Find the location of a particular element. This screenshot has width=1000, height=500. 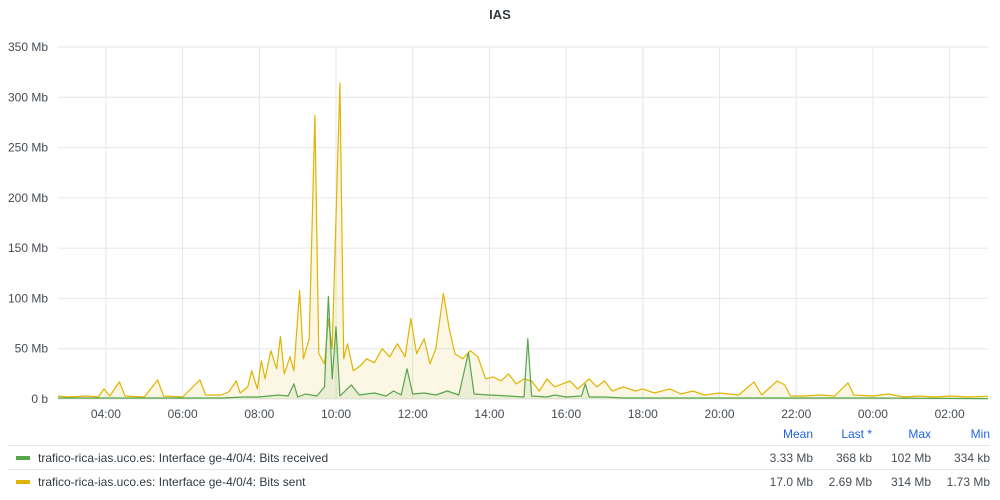

y-tick-label: 150 Mb is located at coordinates (28, 248).